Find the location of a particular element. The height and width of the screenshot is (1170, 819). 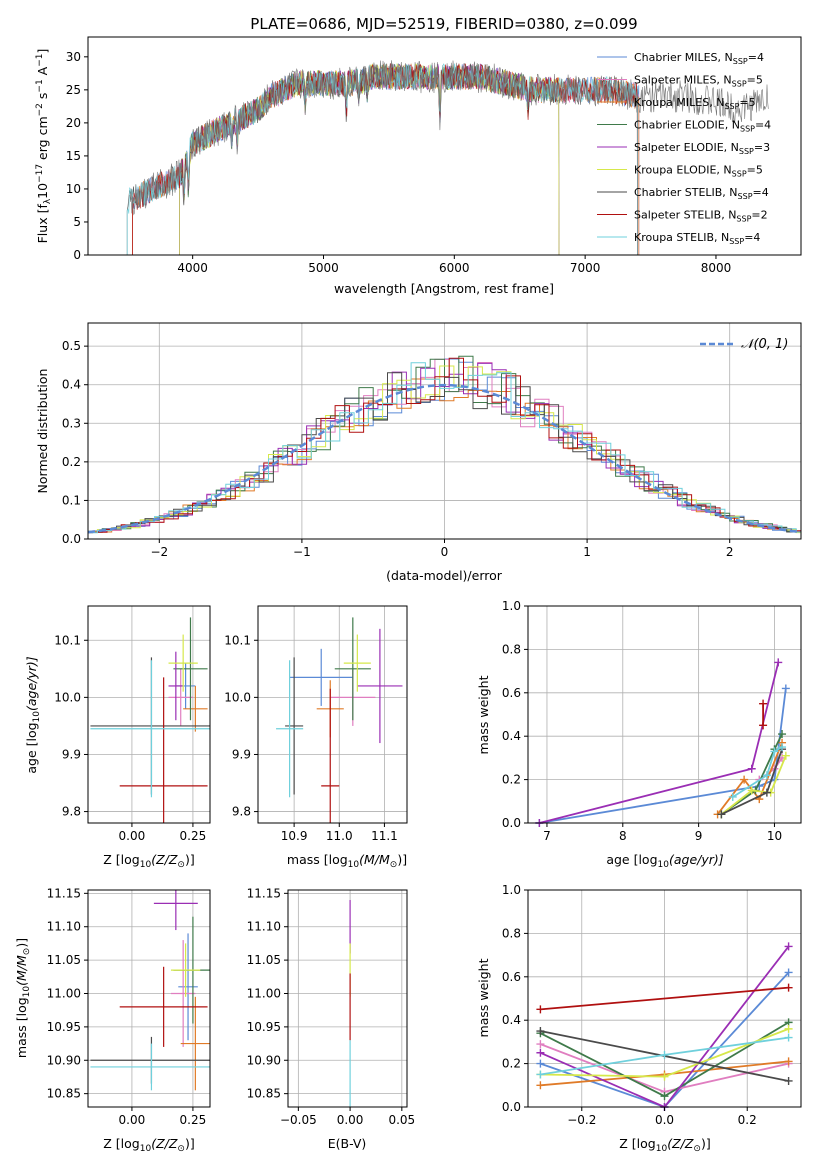

mass-vs-metallicity-ytick-label: 11.00 is located at coordinates (64, 993).